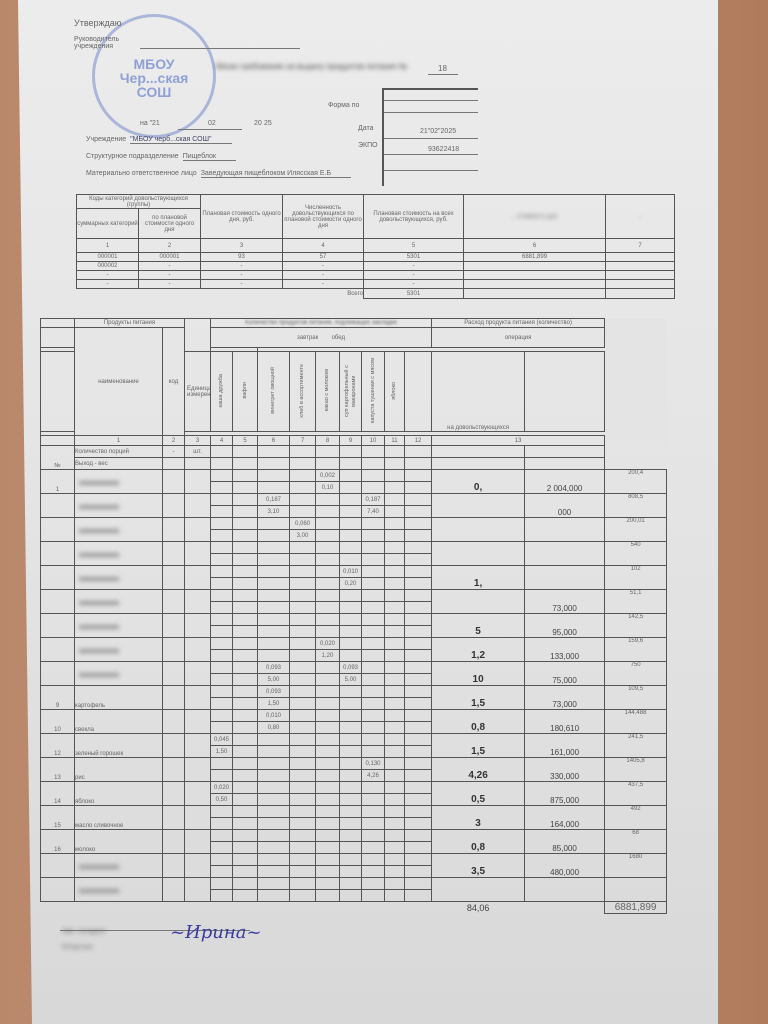 The image size is (768, 1024). I want to click on expense-qty: 3, so click(478, 817).